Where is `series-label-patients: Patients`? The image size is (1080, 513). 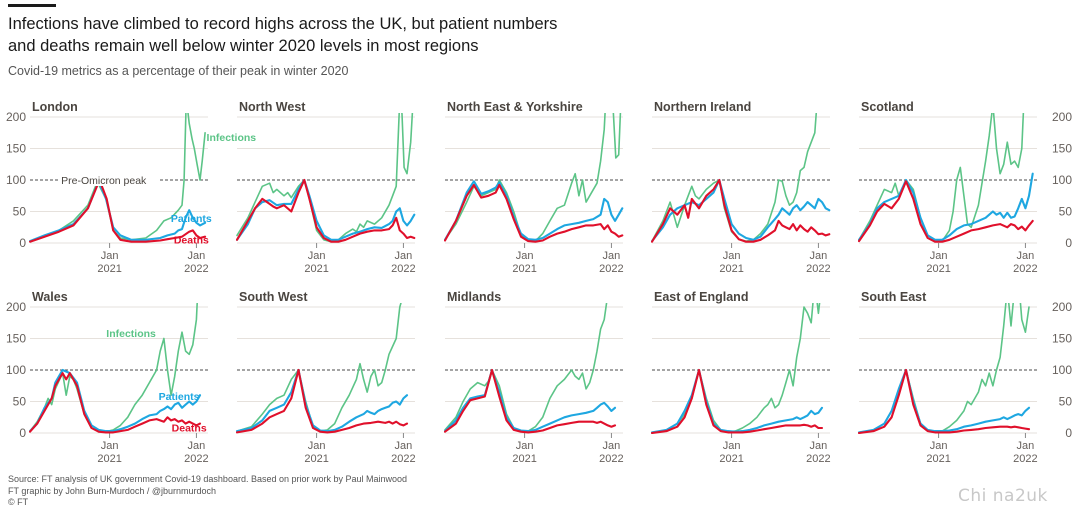 series-label-patients: Patients is located at coordinates (191, 219).